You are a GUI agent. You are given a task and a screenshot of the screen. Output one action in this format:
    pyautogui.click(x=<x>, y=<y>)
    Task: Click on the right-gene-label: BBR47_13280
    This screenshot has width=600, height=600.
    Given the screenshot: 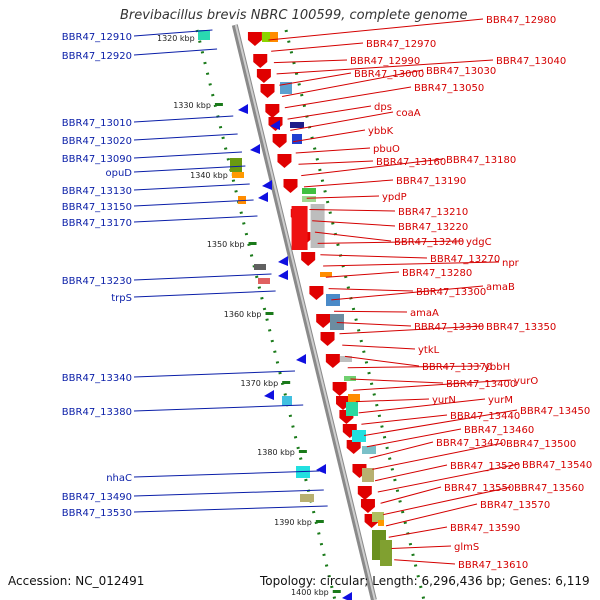 What is the action you would take?
    pyautogui.click(x=437, y=273)
    